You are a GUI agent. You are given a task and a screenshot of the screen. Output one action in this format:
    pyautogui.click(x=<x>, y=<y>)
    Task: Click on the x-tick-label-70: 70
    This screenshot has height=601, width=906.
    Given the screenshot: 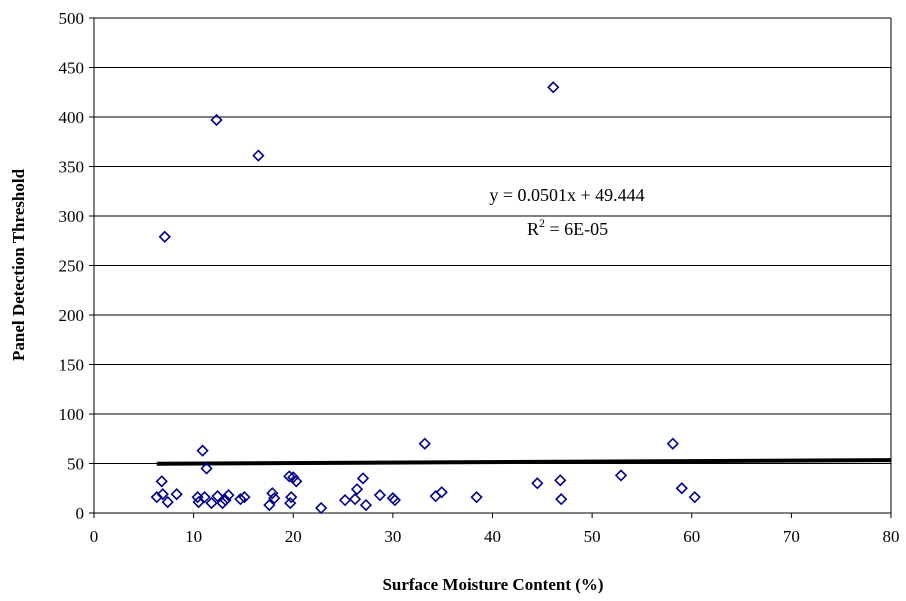 What is the action you would take?
    pyautogui.click(x=791, y=536)
    